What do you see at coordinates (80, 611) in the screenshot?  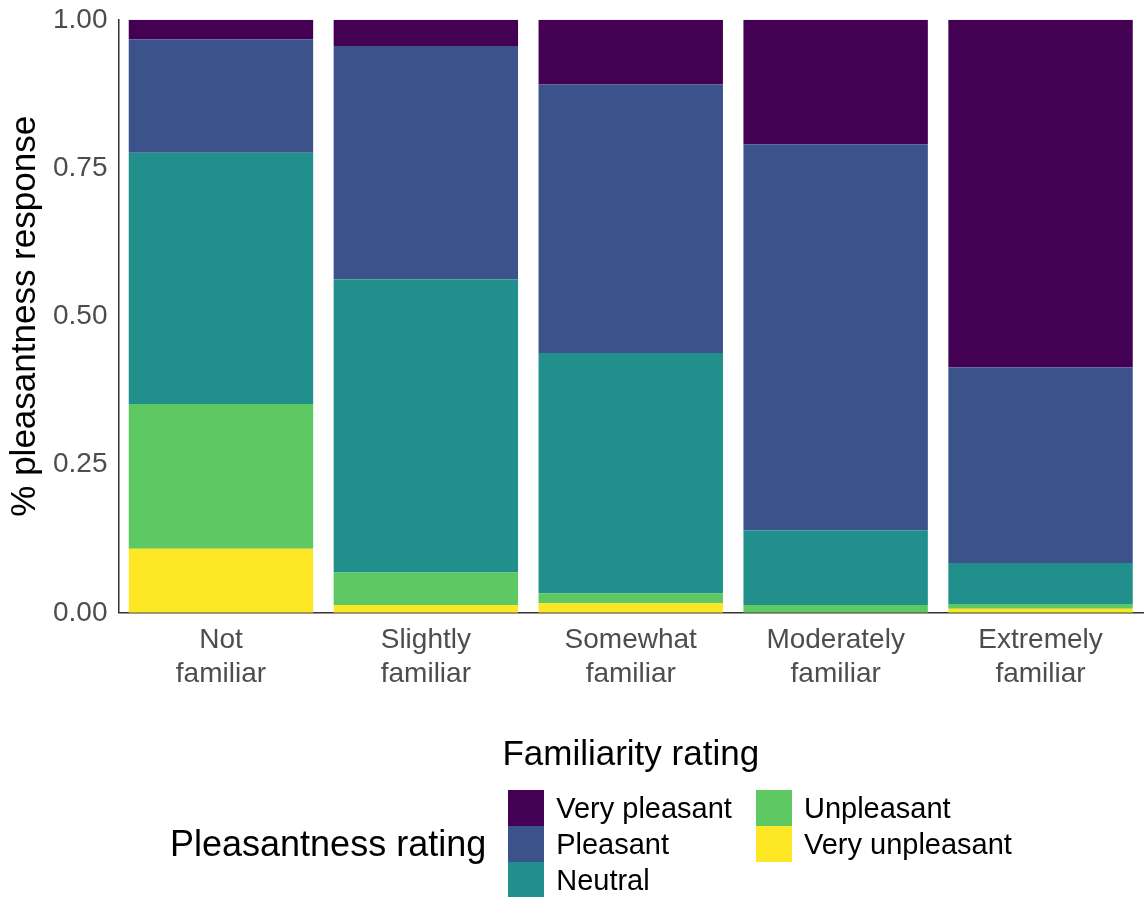 I see `y-tick-label: 0.00` at bounding box center [80, 611].